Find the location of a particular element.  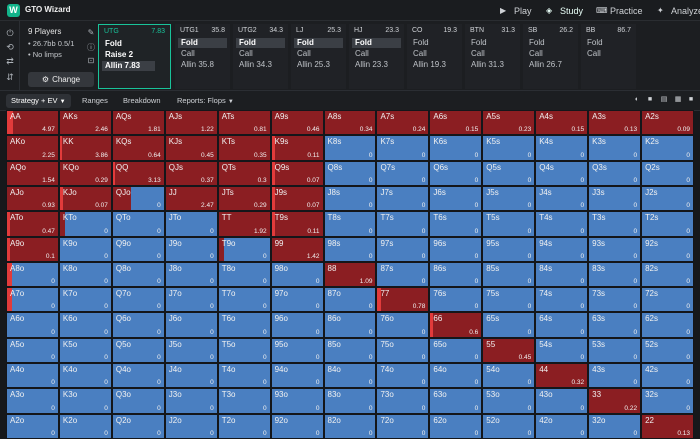

hand-cell: T5s 0 is located at coordinates (509, 224).